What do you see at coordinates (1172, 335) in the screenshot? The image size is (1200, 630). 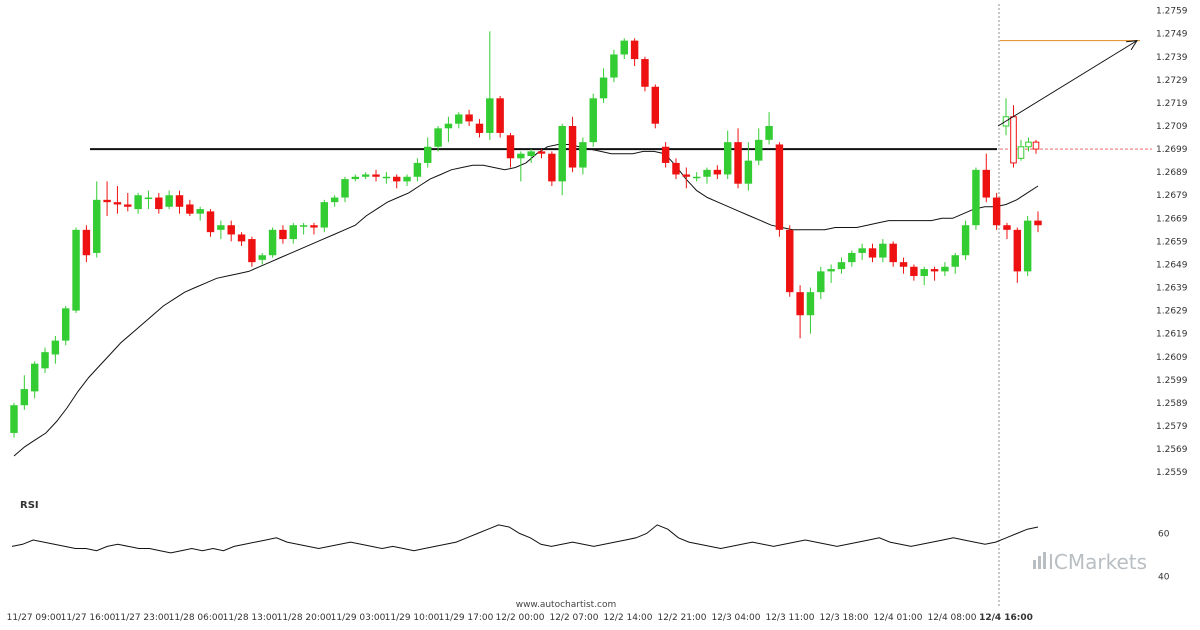 I see `price-tick-label: 1.2619` at bounding box center [1172, 335].